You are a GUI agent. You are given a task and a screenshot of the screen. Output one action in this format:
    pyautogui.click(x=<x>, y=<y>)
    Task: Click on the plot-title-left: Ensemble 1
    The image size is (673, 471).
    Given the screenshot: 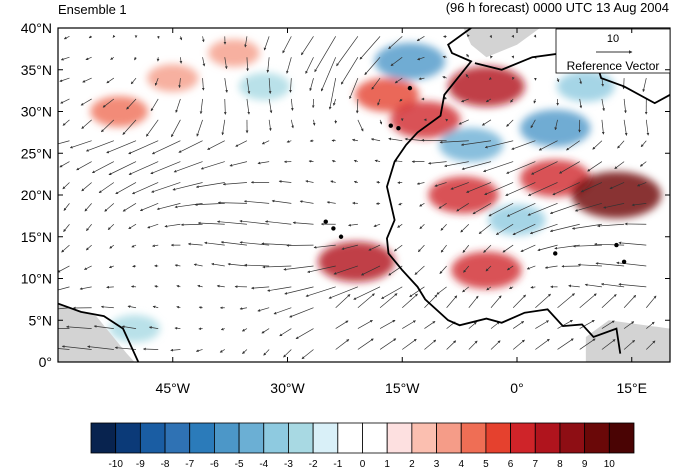 What is the action you would take?
    pyautogui.click(x=92, y=9)
    